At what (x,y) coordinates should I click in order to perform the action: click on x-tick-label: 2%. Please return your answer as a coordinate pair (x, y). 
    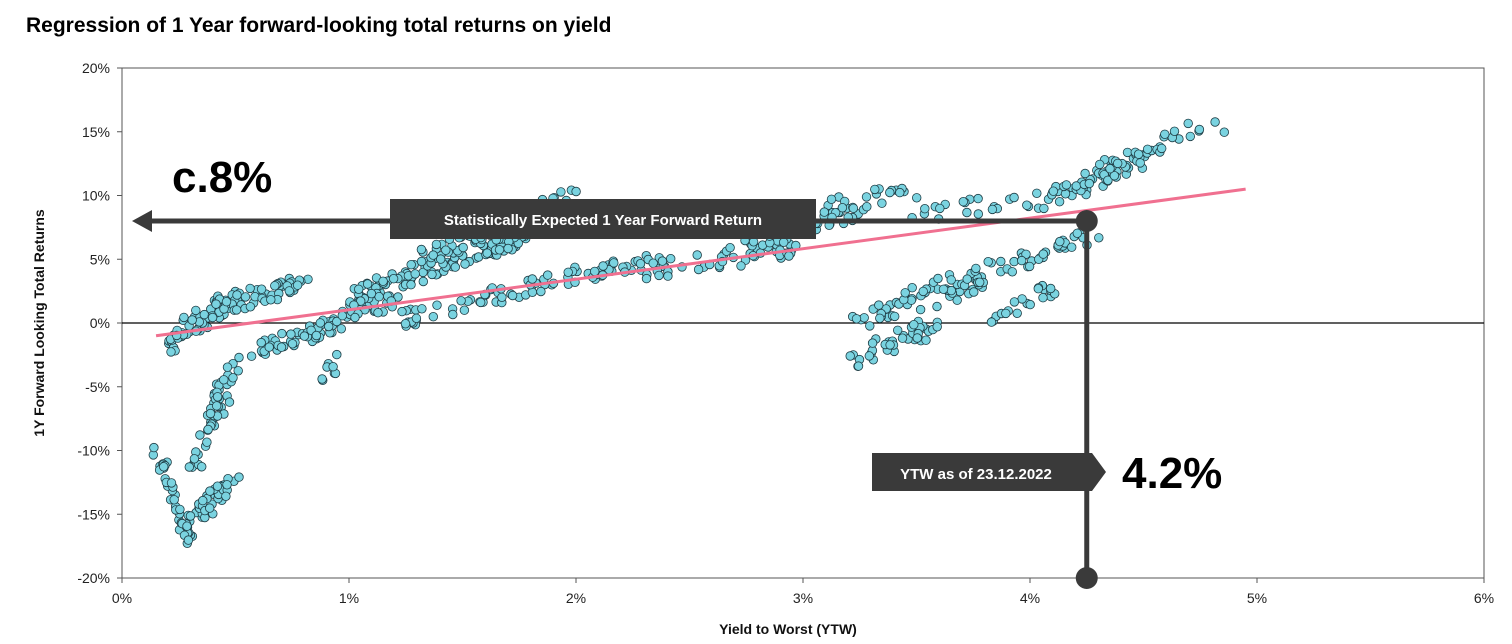
    Looking at the image, I should click on (576, 598).